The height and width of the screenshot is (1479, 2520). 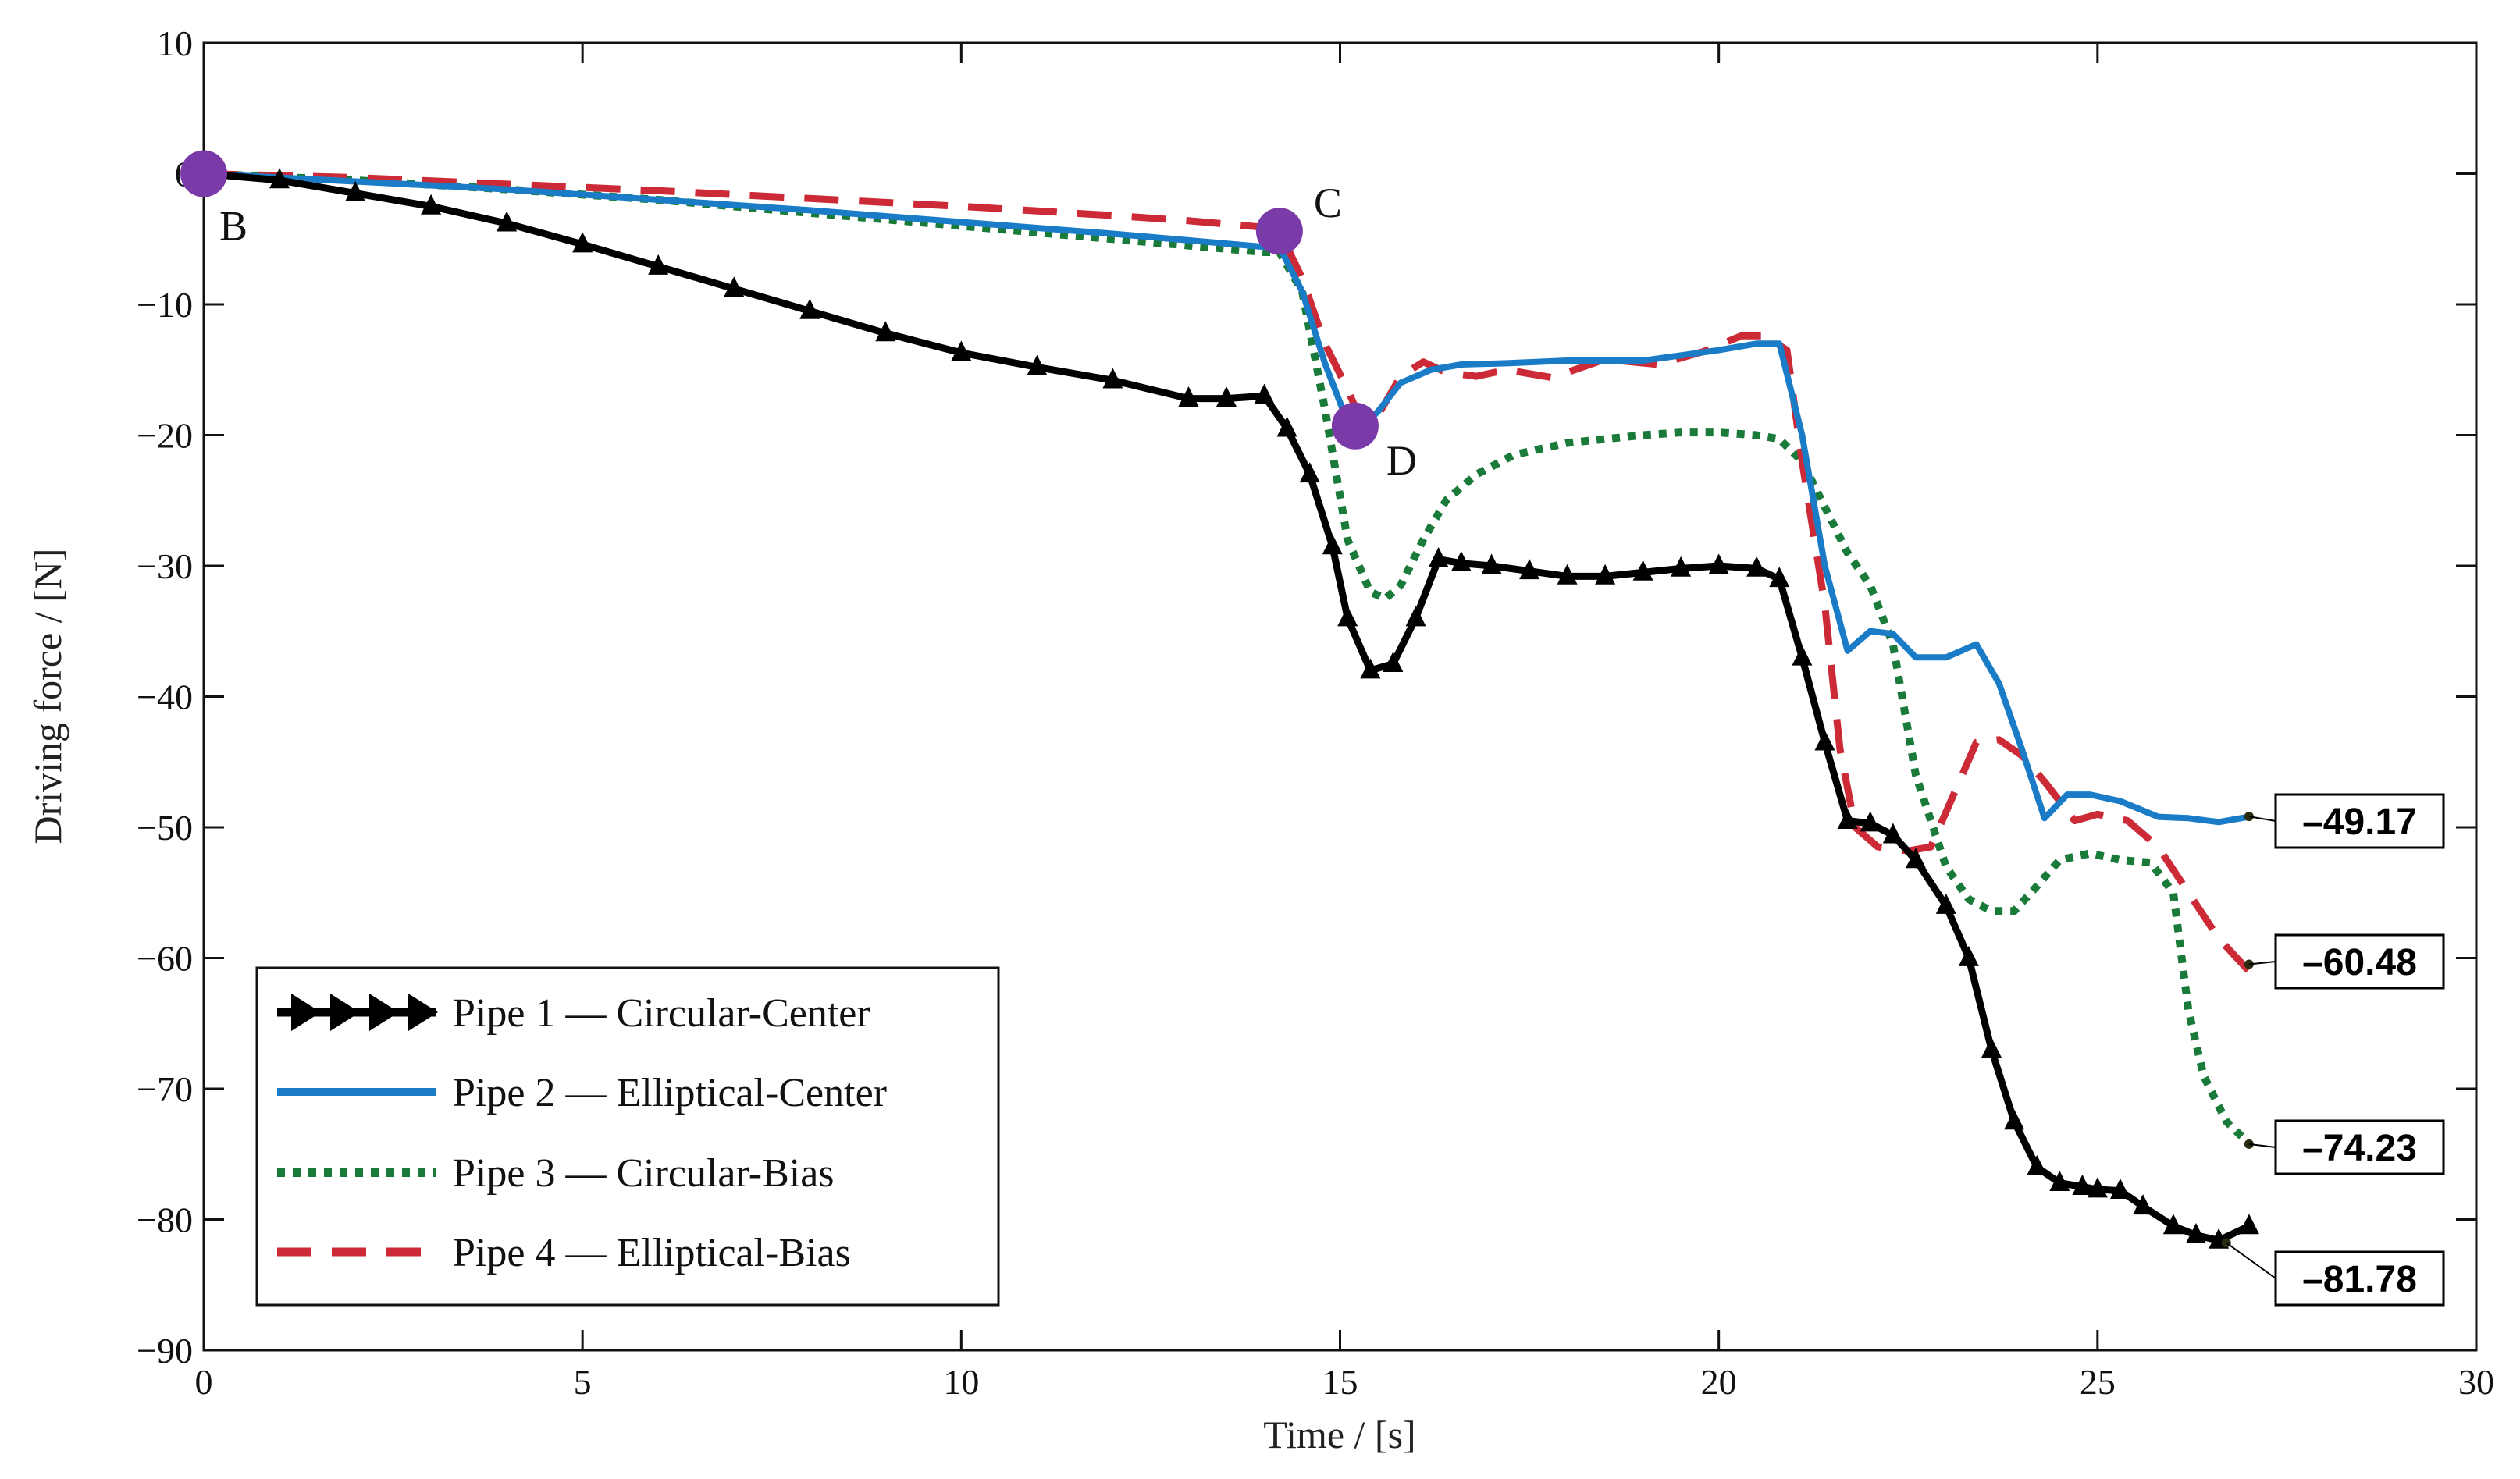 I want to click on end-value-label: –81.78, so click(x=2359, y=1279).